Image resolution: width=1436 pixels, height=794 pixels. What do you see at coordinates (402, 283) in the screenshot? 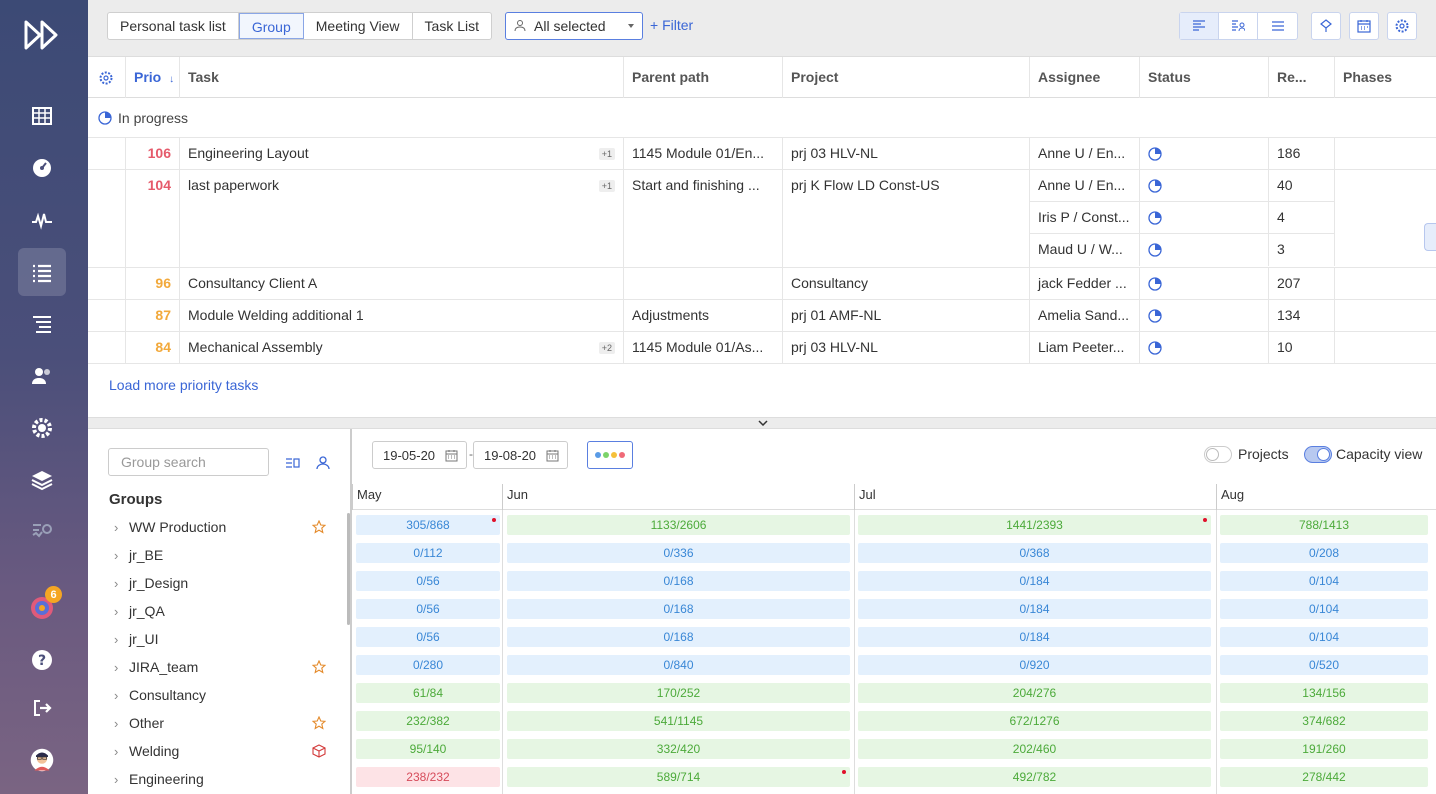
I see `task-name-cell: Consultancy Client A` at bounding box center [402, 283].